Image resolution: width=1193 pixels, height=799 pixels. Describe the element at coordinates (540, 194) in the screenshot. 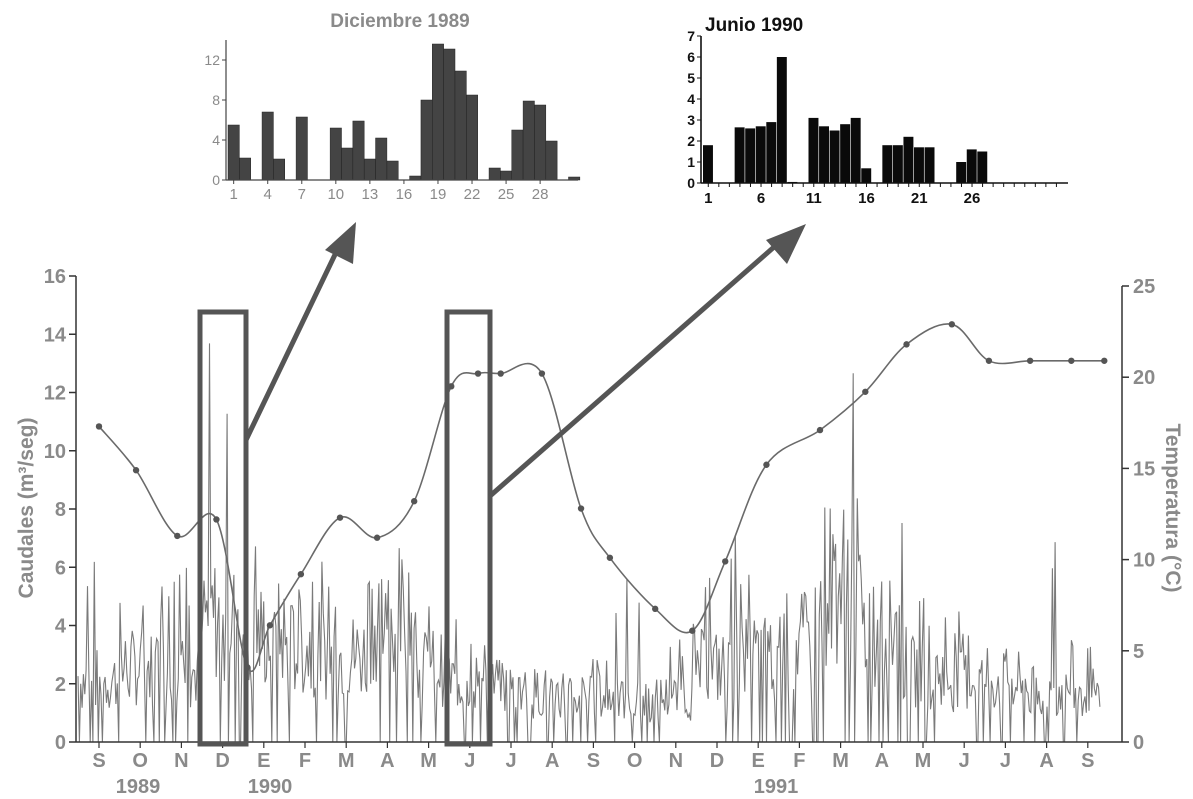

I see `dec-x-tick-label: 28` at that location.